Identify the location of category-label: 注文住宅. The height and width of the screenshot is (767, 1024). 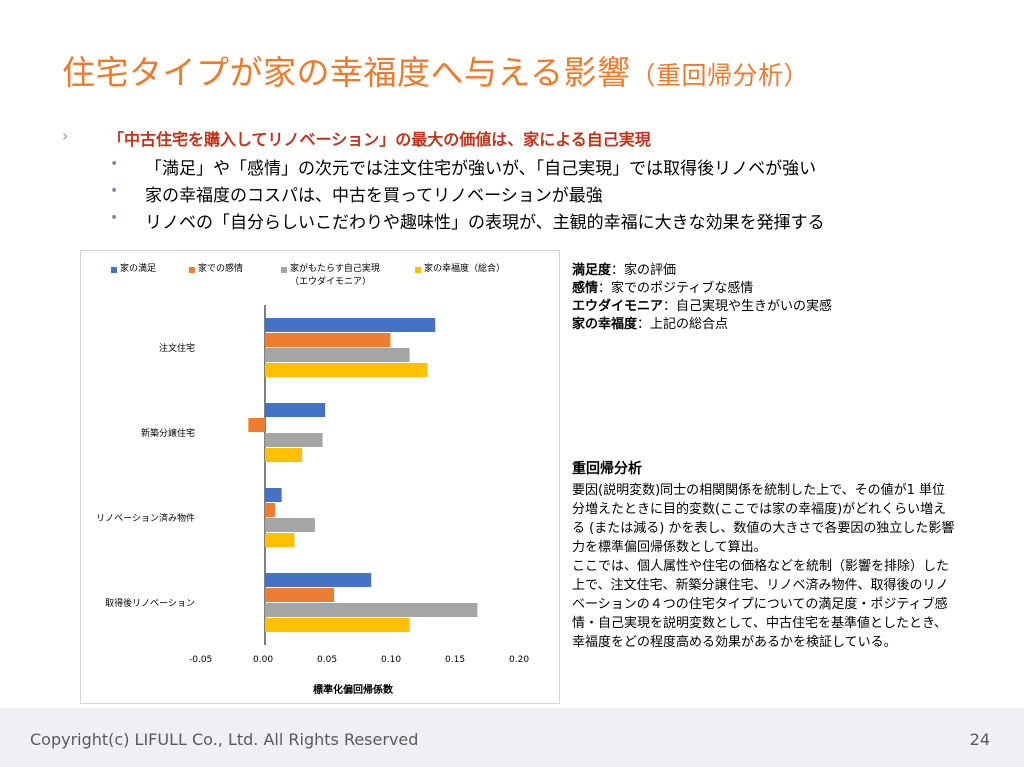
(176, 348).